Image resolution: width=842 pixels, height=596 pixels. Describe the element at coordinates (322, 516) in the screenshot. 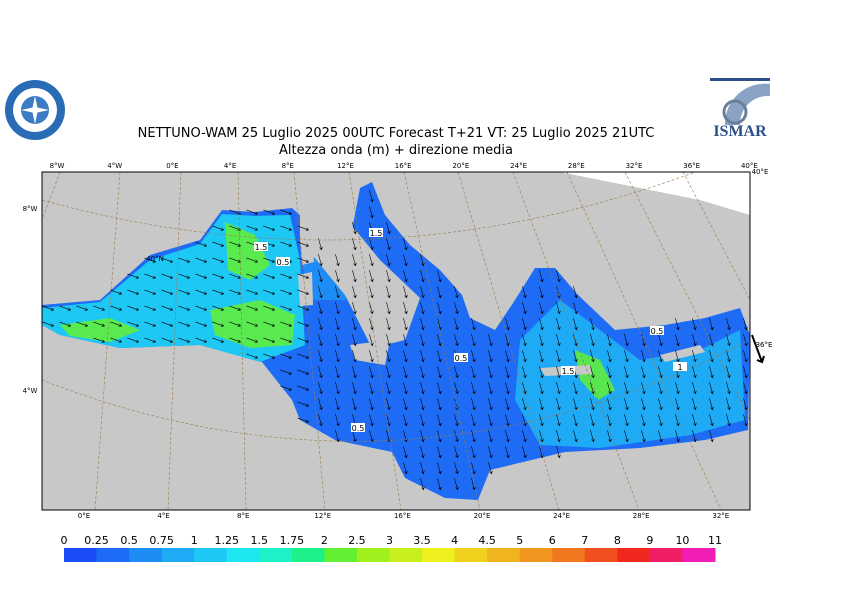

I see `bottom-label: 12°E` at that location.